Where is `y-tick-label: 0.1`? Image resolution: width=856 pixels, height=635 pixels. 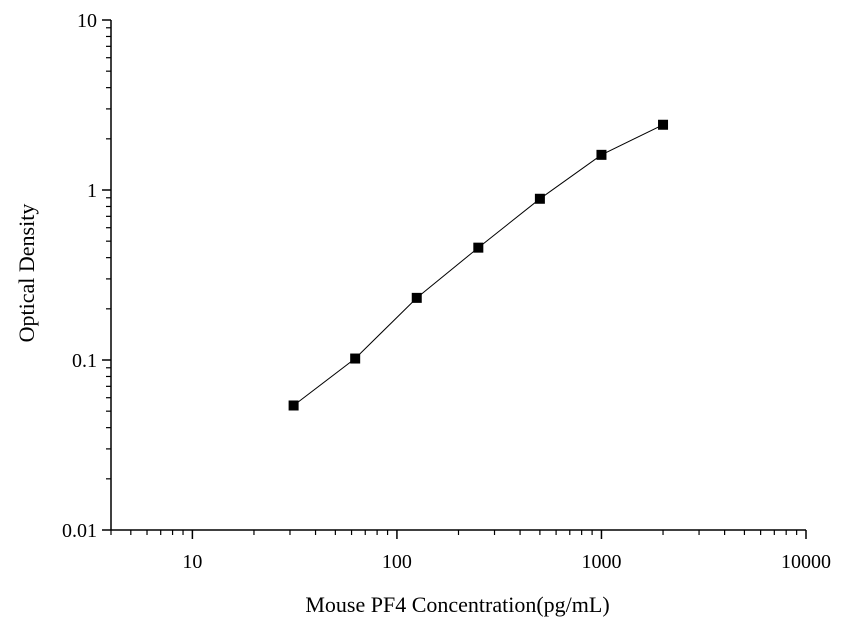 y-tick-label: 0.1 is located at coordinates (84, 361).